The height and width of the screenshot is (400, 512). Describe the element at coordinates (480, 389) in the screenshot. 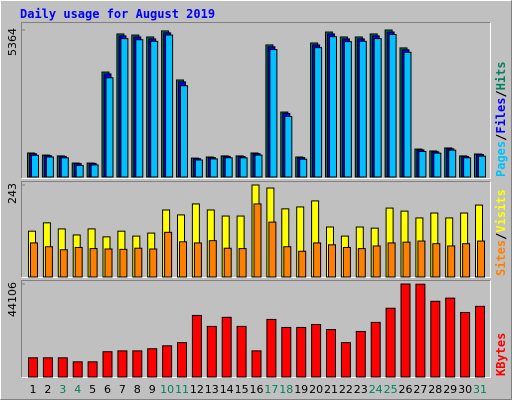

I see `x-tick-label: 31` at that location.